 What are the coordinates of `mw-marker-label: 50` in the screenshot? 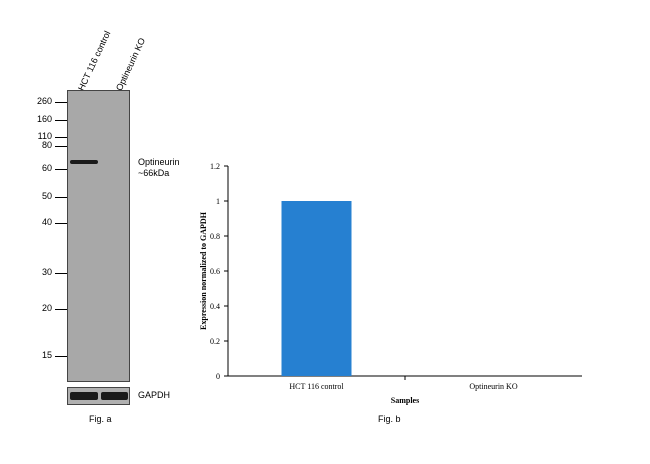 It's located at (46, 196).